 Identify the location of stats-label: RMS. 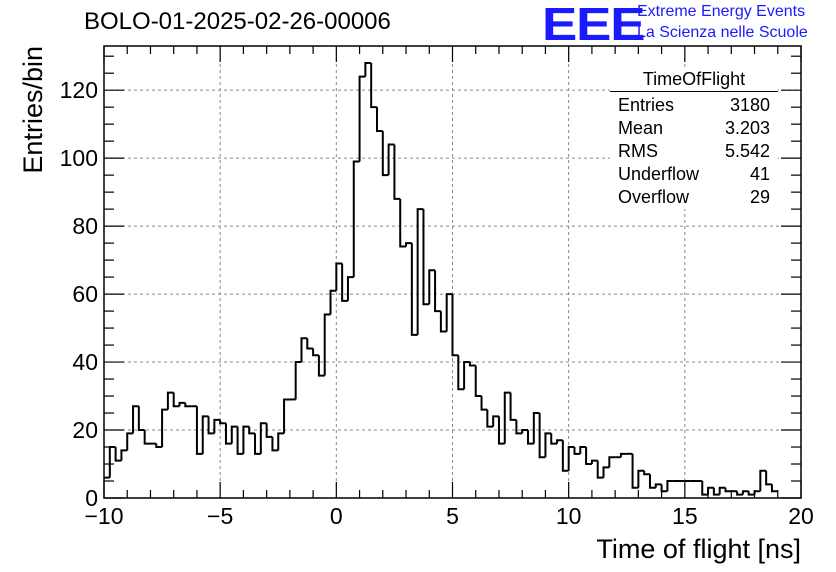
(638, 151).